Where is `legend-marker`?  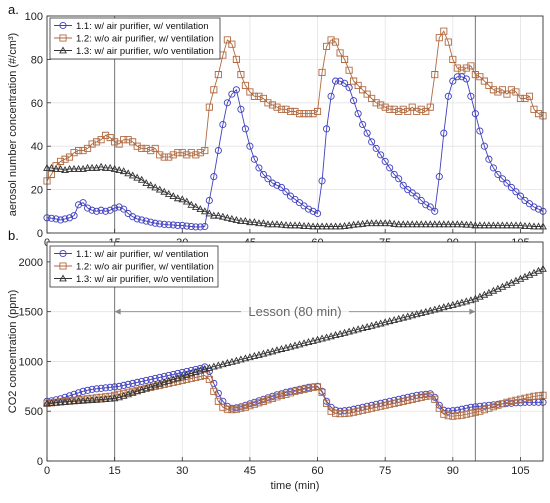 legend-marker is located at coordinates (63, 278).